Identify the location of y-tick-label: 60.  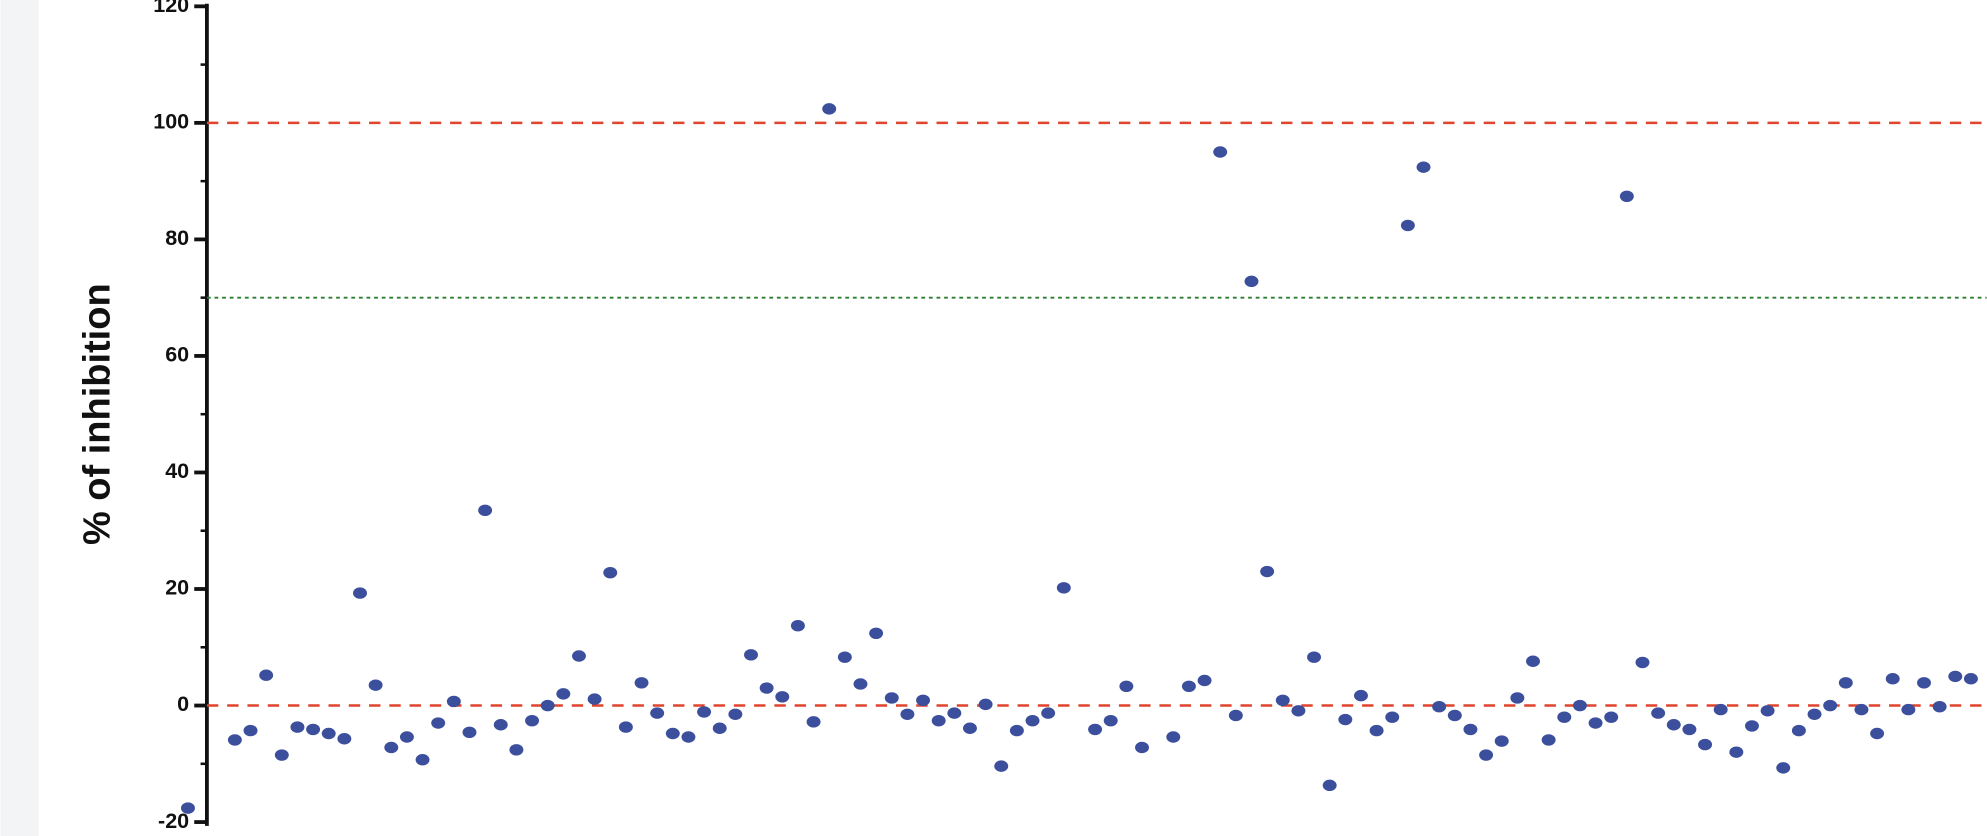
(177, 355).